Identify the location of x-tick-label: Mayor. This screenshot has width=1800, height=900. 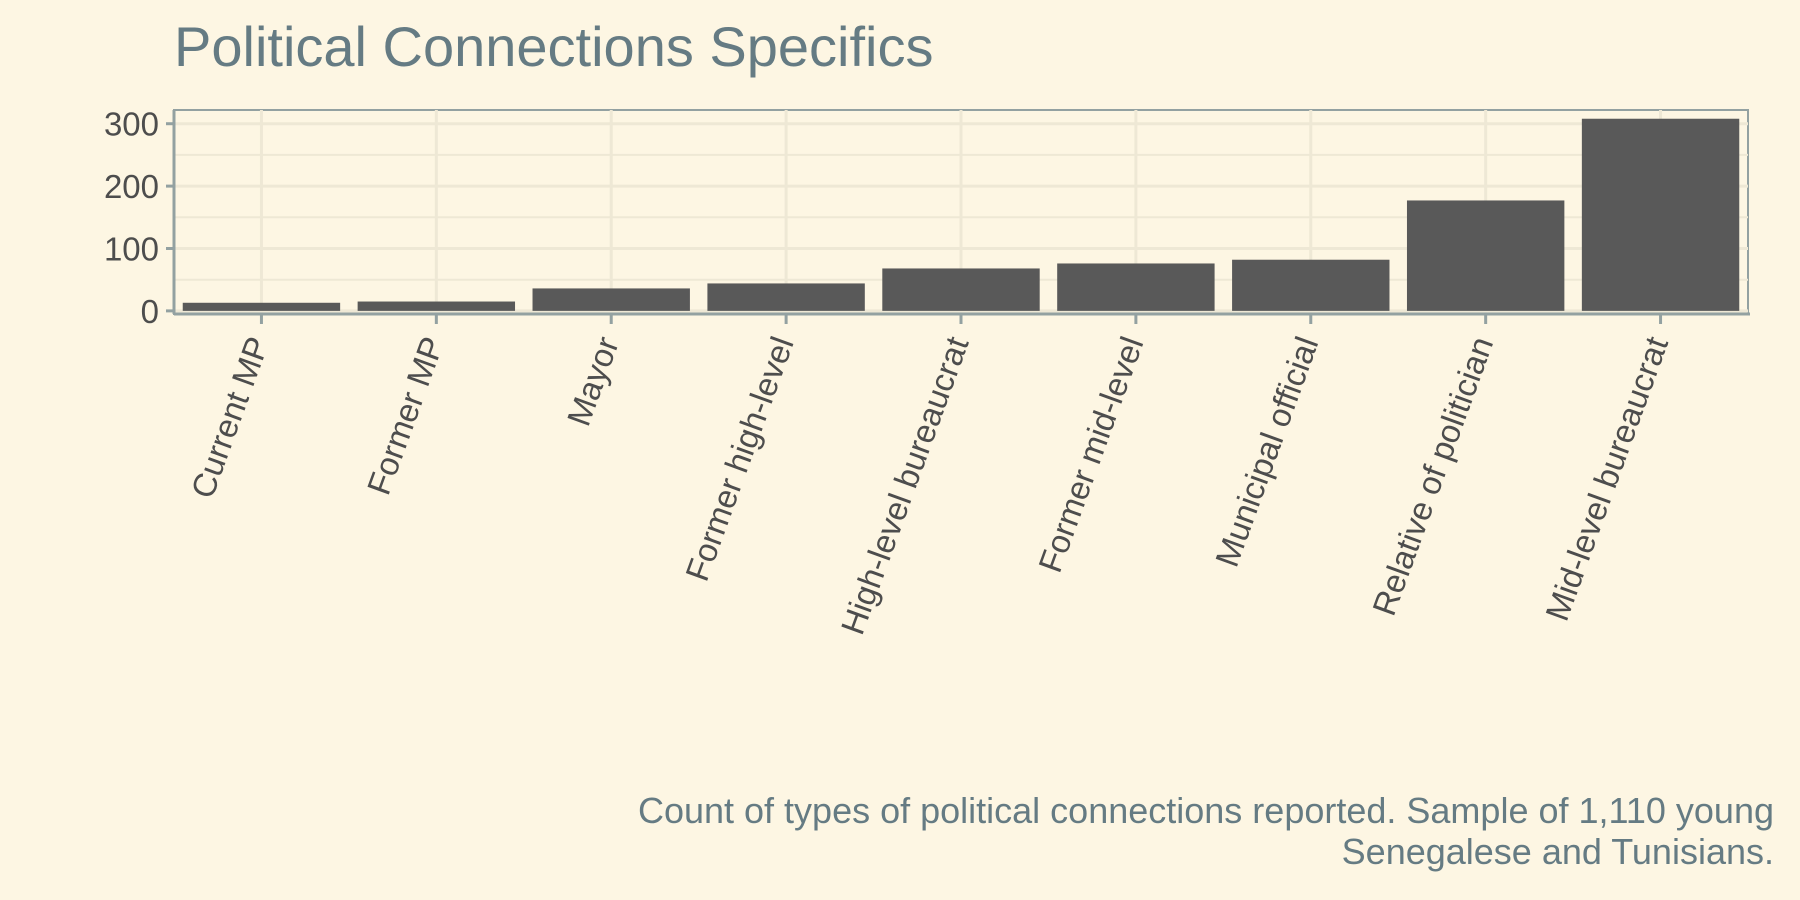
(593, 381).